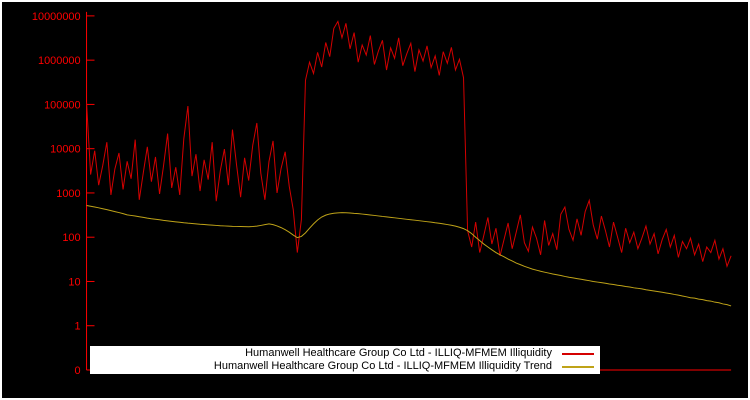  Describe the element at coordinates (59, 61) in the screenshot. I see `y-tick-label: 1000000` at that location.